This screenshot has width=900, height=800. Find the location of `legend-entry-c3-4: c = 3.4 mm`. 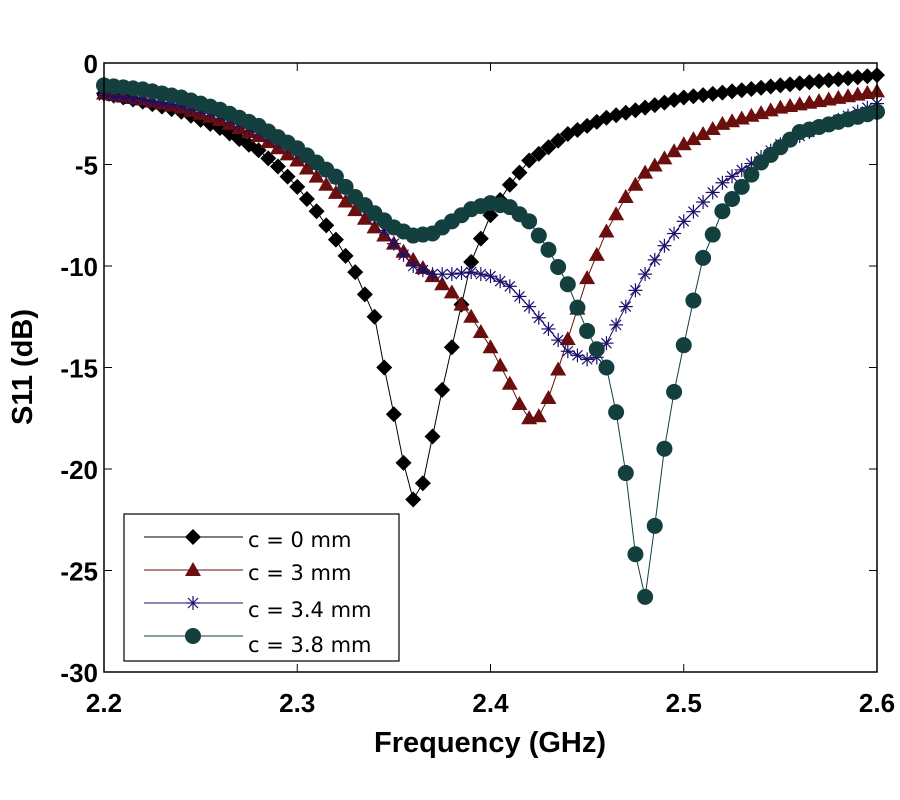

legend-entry-c3-4: c = 3.4 mm is located at coordinates (257, 609).